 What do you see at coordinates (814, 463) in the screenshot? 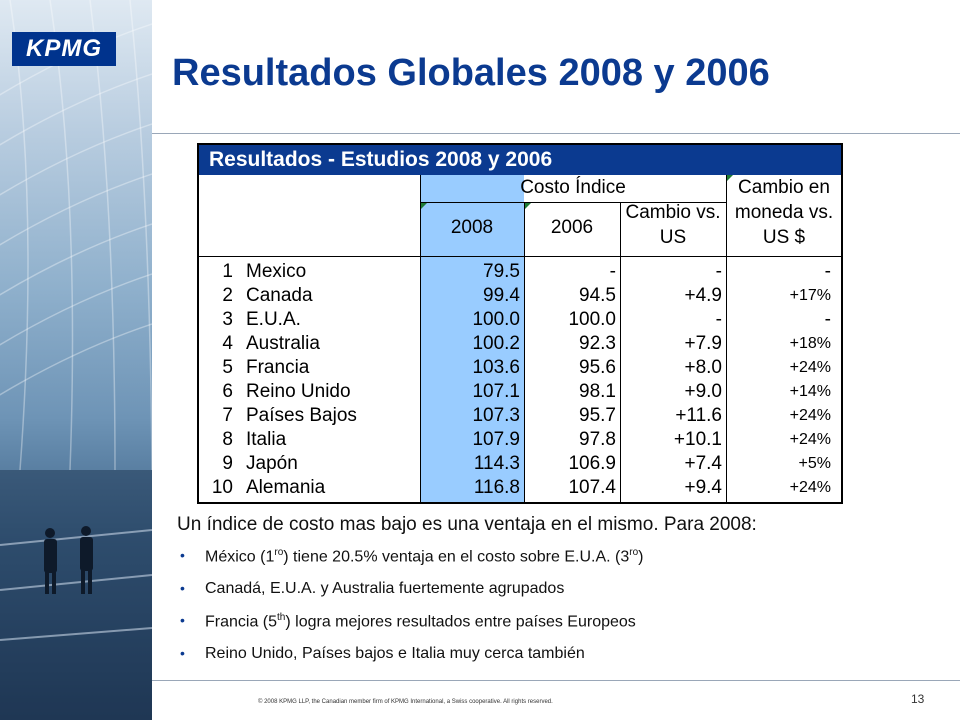
I see `currency-change-cell: +5%` at bounding box center [814, 463].